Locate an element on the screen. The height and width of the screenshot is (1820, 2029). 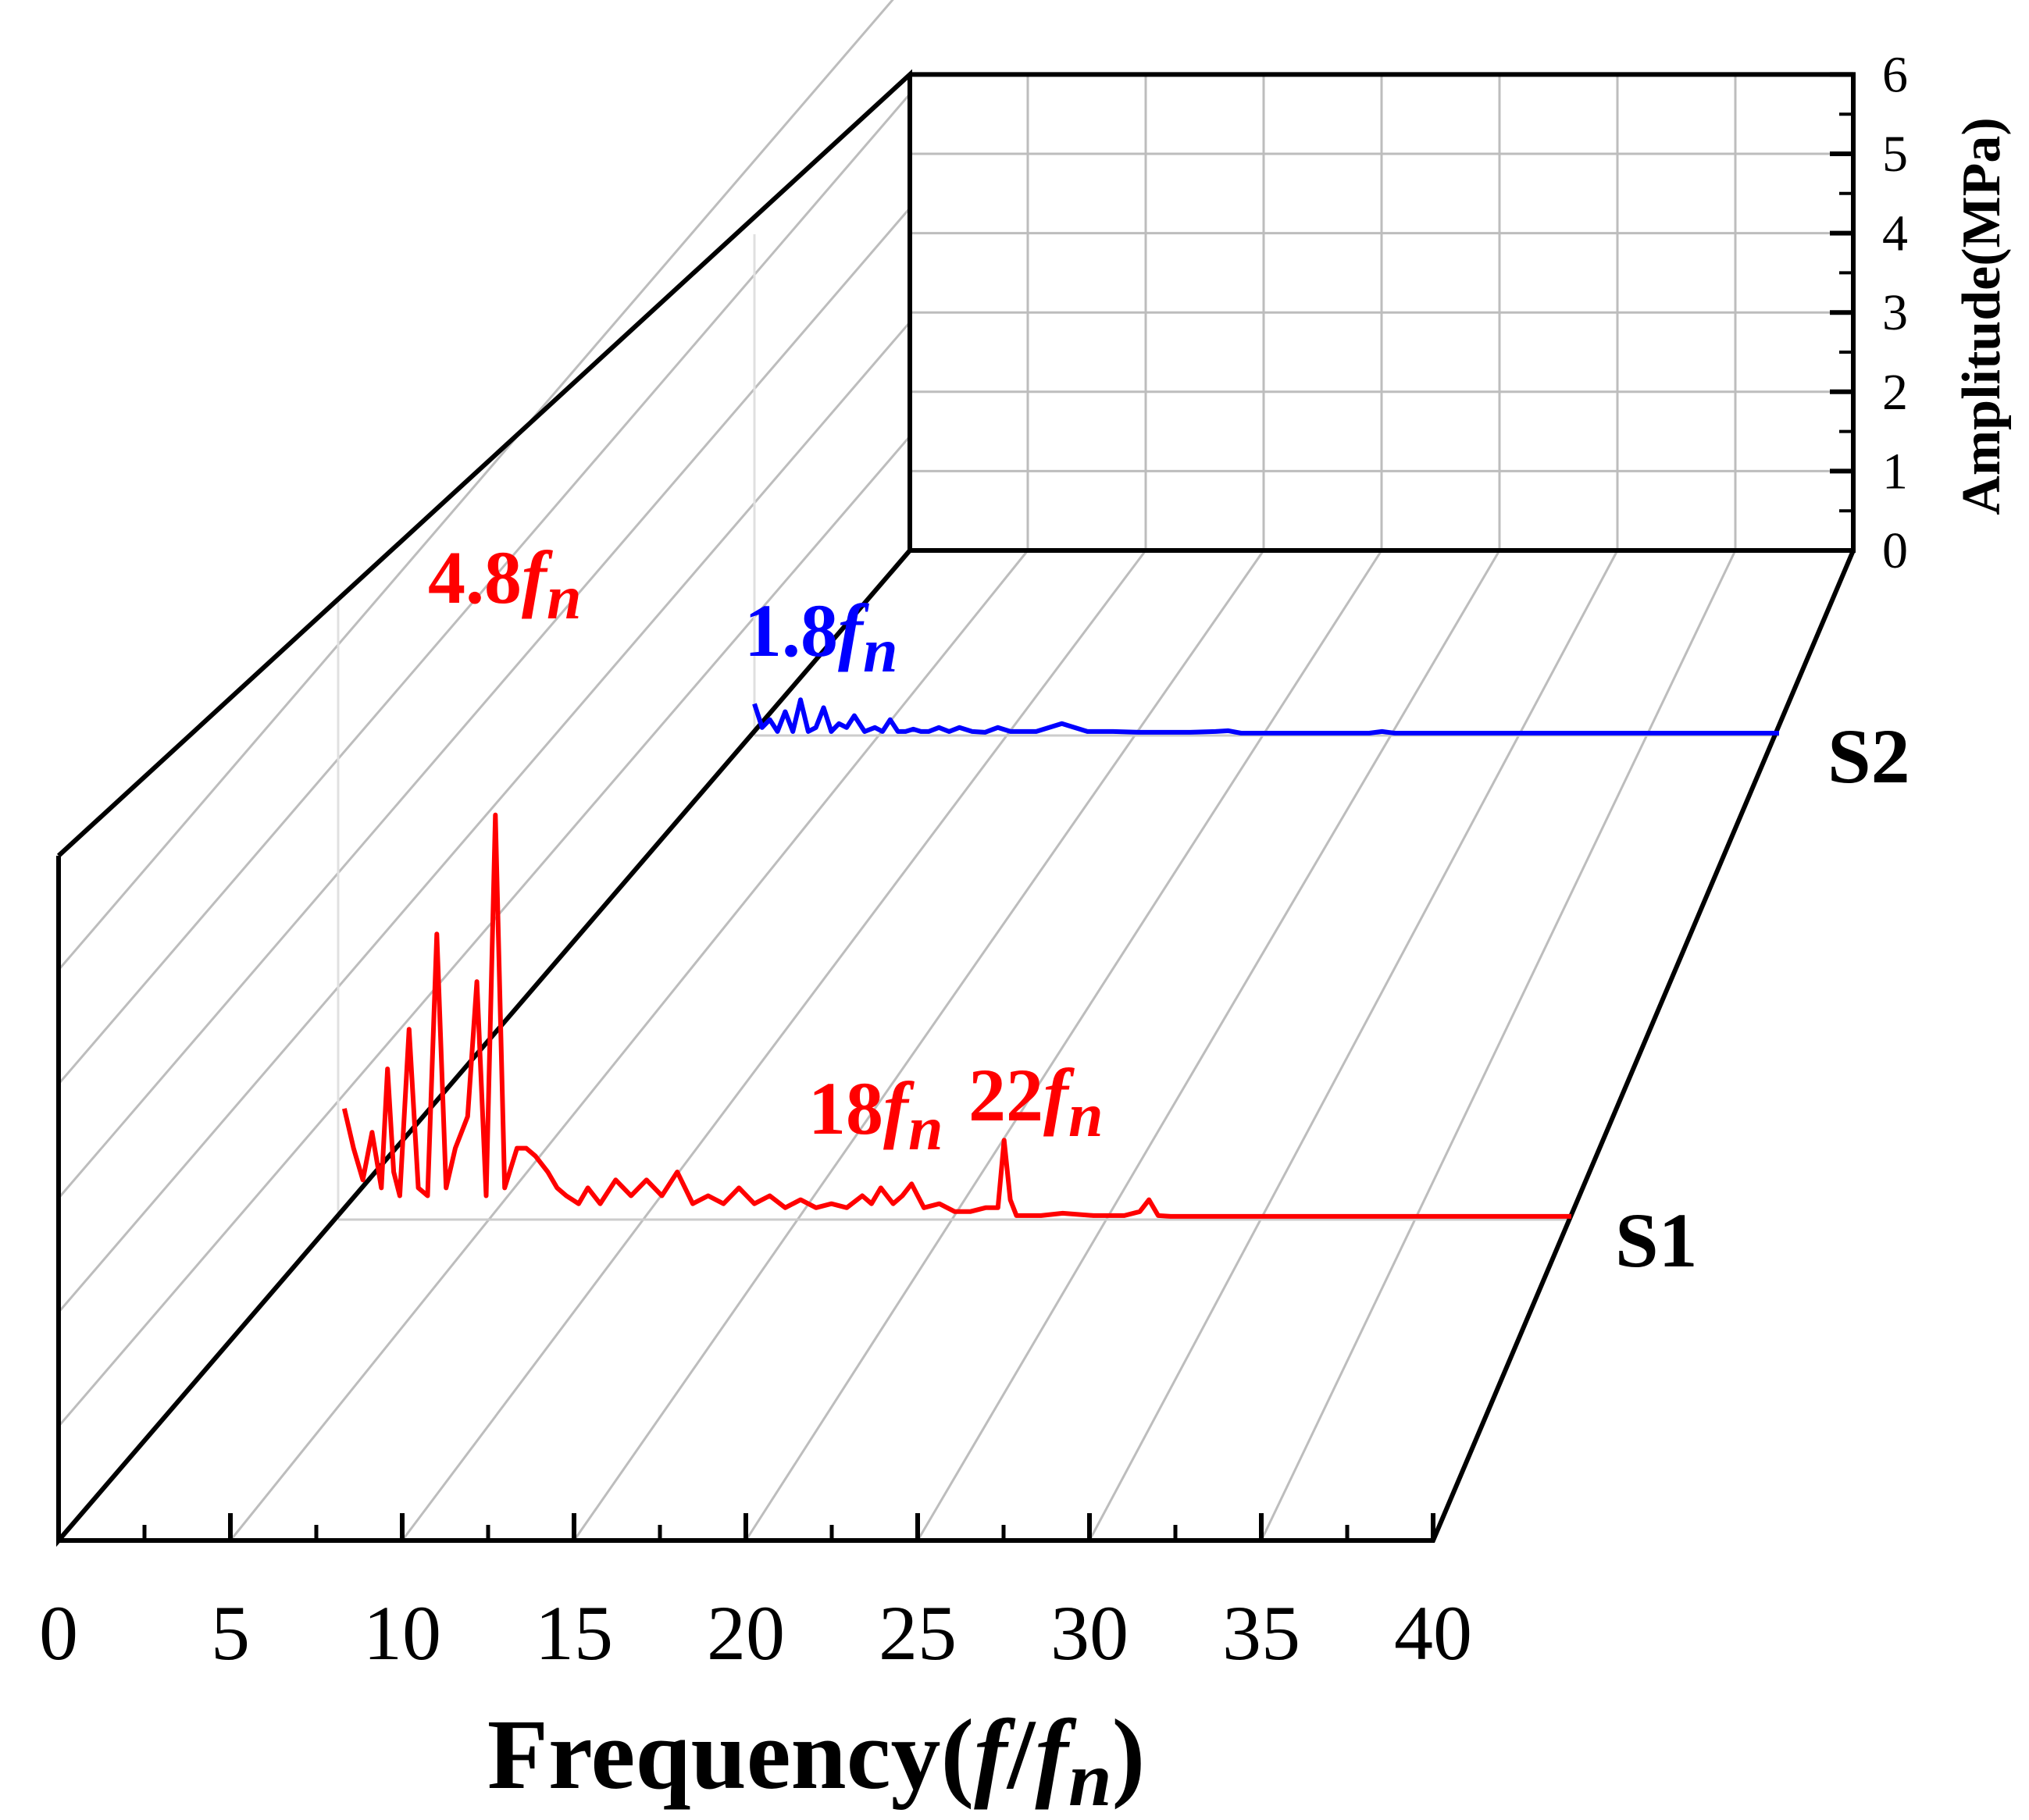
x-tick-label: 10 is located at coordinates (402, 1633).